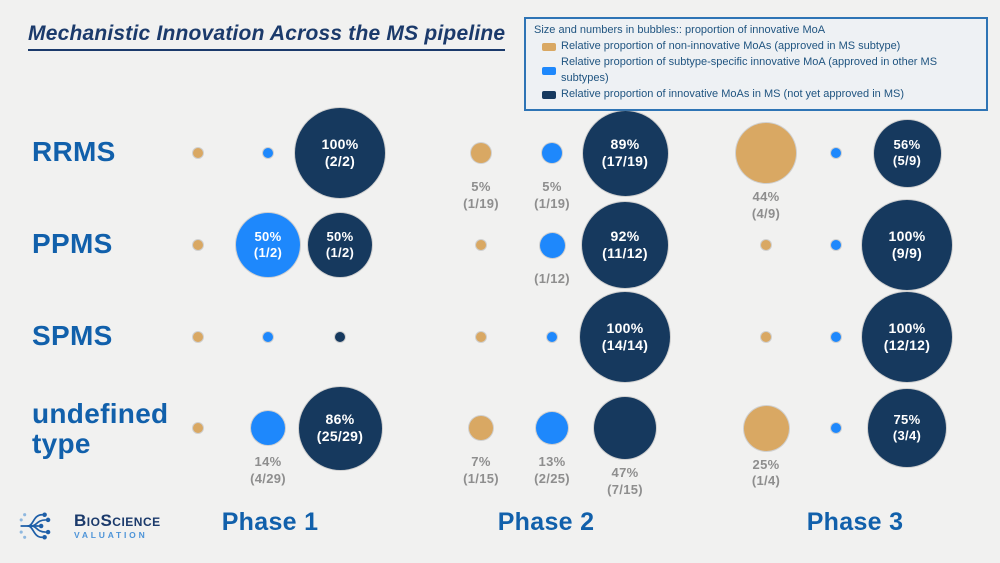 This screenshot has width=1000, height=563. Describe the element at coordinates (907, 153) in the screenshot. I see `bubble-circle: 56% (5/9)` at that location.